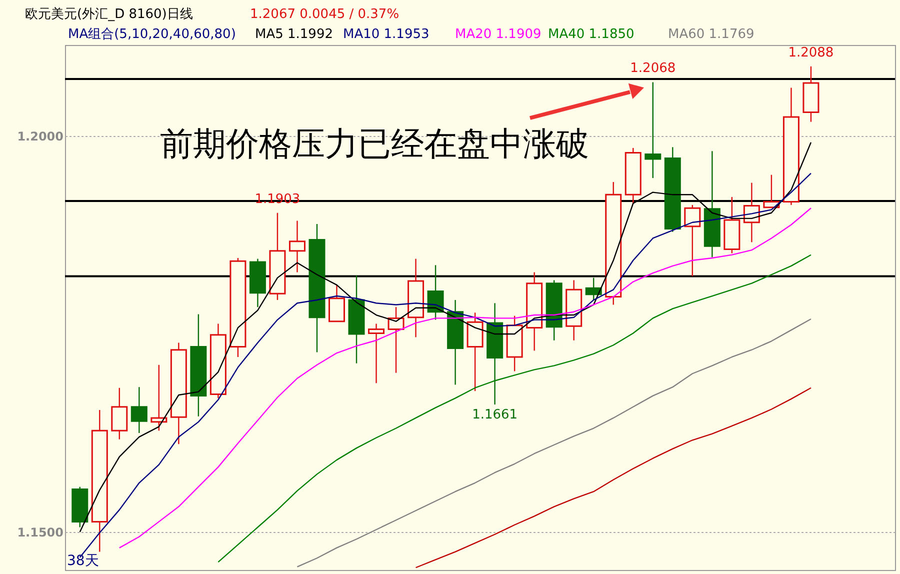 This screenshot has width=900, height=574. What do you see at coordinates (386, 34) in the screenshot?
I see `text: MA10 1.1953` at bounding box center [386, 34].